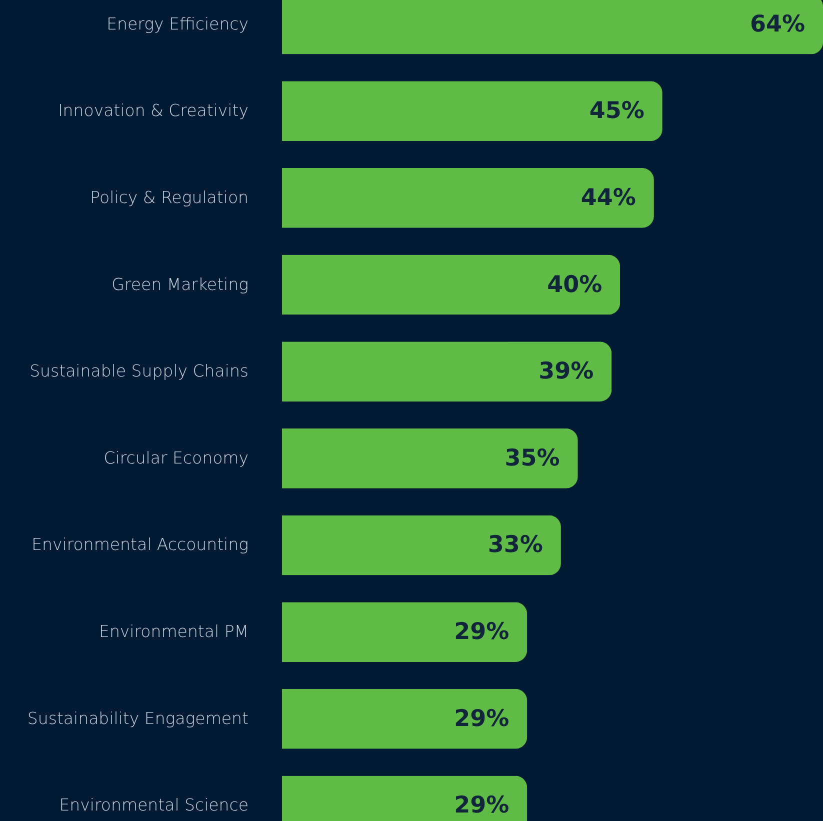  I want to click on data-label: 40%, so click(574, 285).